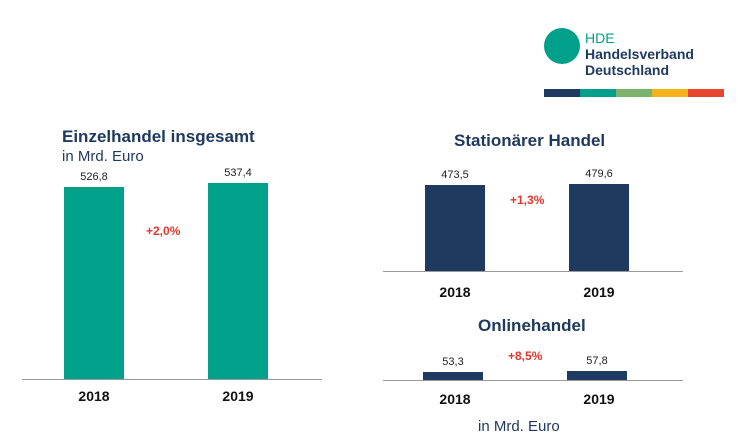 The width and height of the screenshot is (737, 441). I want to click on chart1-title: Einzelhandel insgesamt, so click(158, 136).